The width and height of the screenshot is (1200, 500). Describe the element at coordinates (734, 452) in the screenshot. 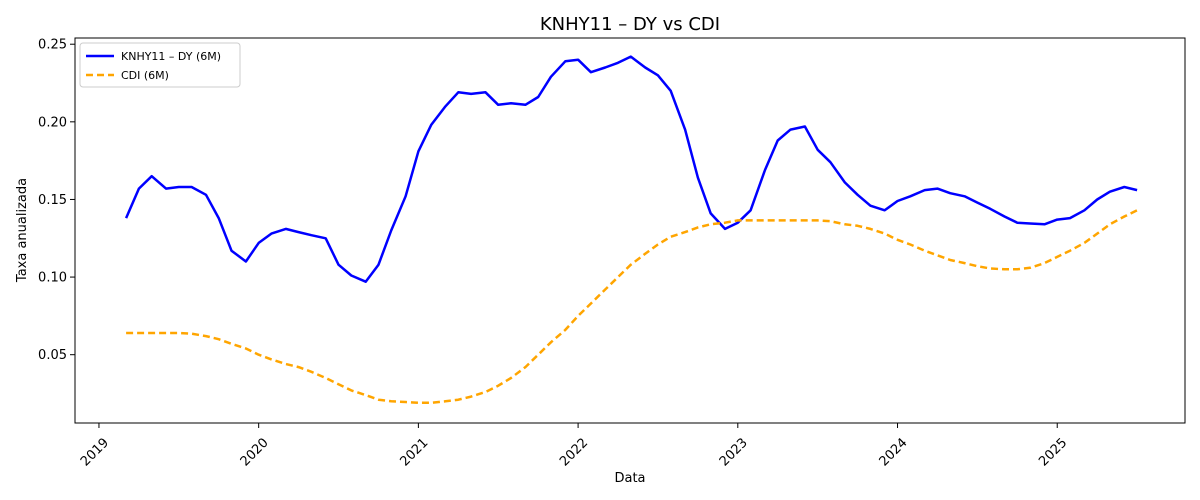

I see `x-tick-label: 2023` at that location.